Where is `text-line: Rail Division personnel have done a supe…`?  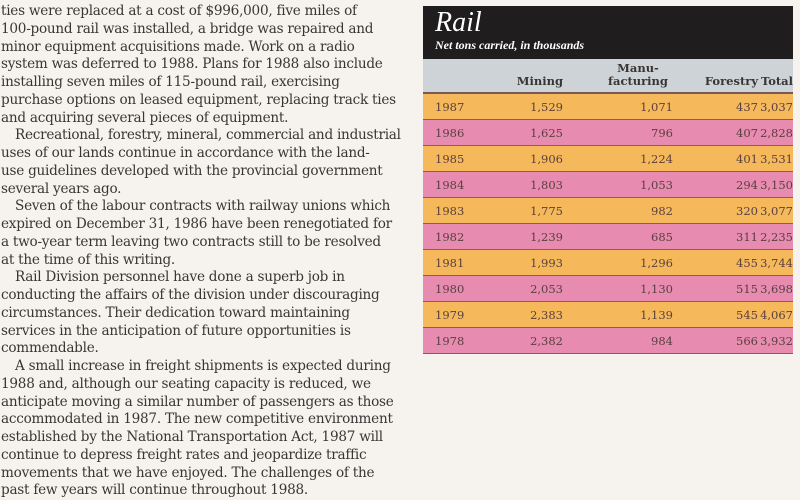 text-line: Rail Division personnel have done a supe… is located at coordinates (180, 277).